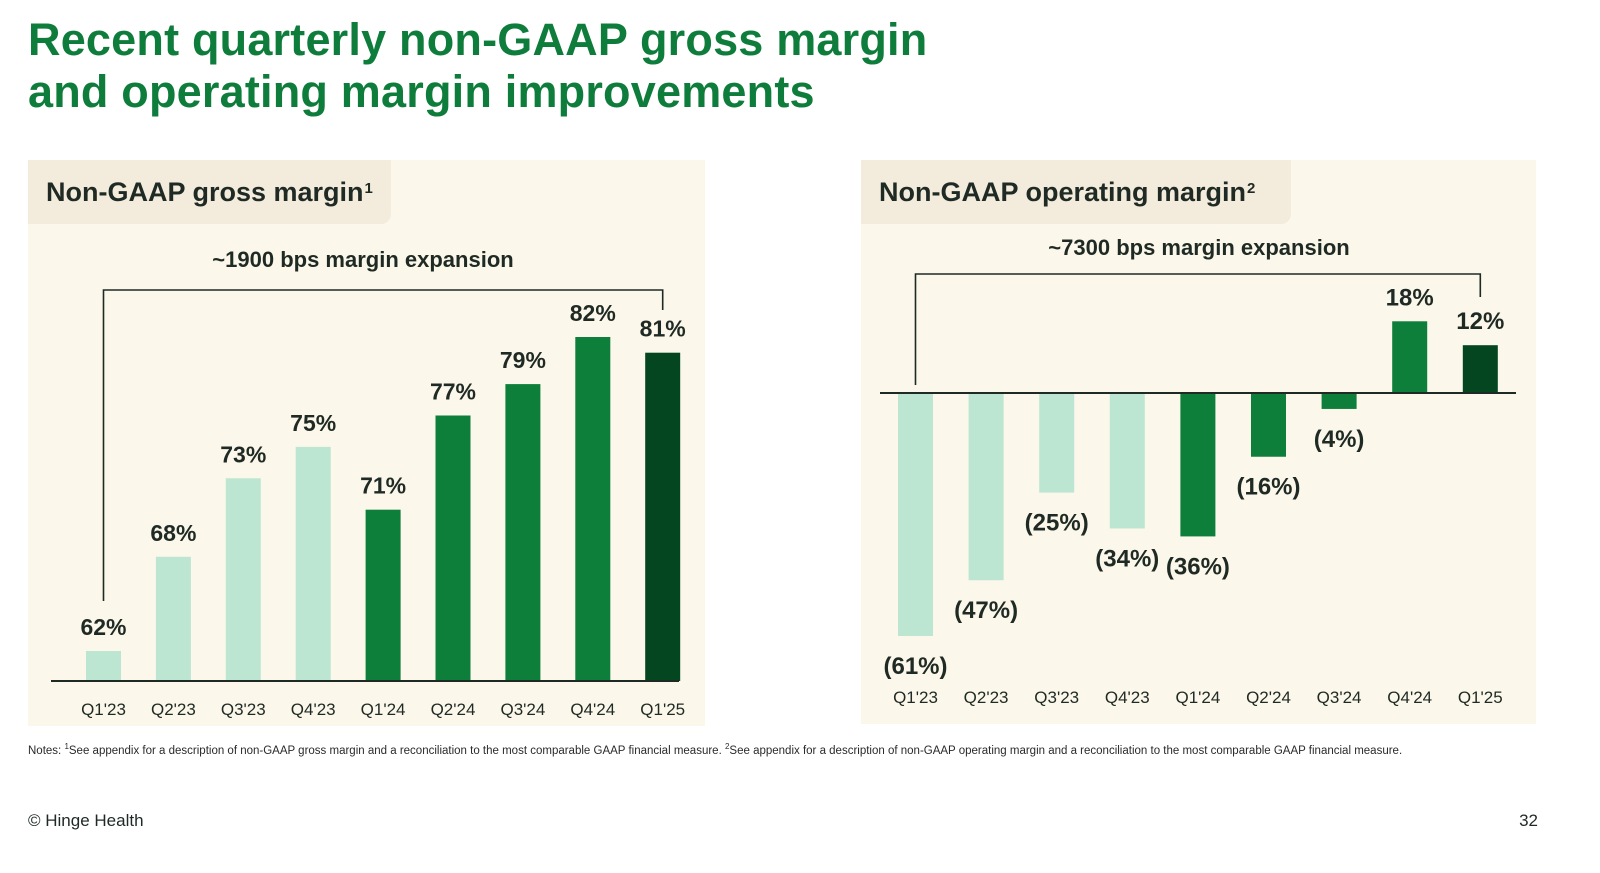 The image size is (1600, 873). I want to click on operating-margin-x-tick-q3-23: Q3'23, so click(1056, 697).